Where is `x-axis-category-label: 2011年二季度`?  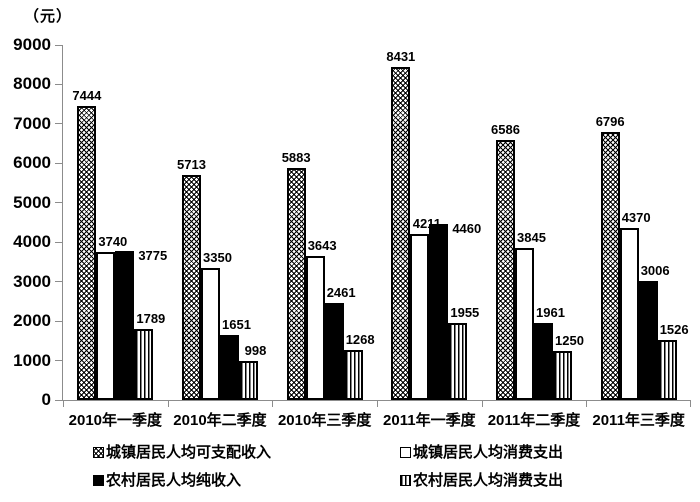 x-axis-category-label: 2011年二季度 is located at coordinates (534, 420).